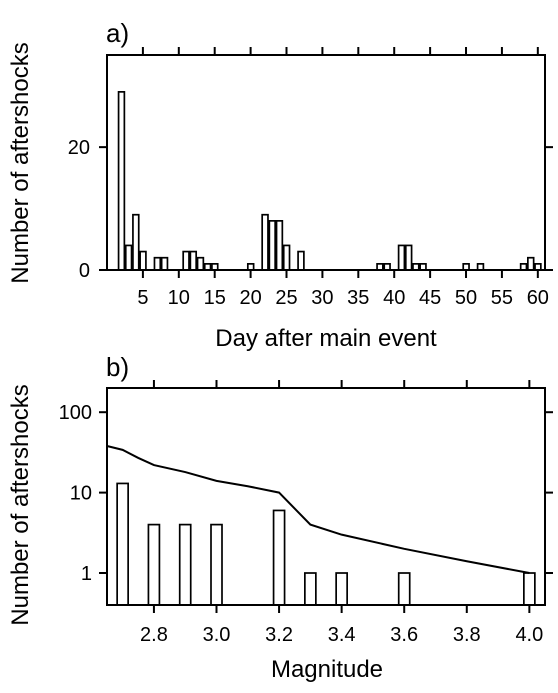 Image resolution: width=558 pixels, height=693 pixels. What do you see at coordinates (75, 413) in the screenshot?
I see `panel-b-y-tick-label: 100` at bounding box center [75, 413].